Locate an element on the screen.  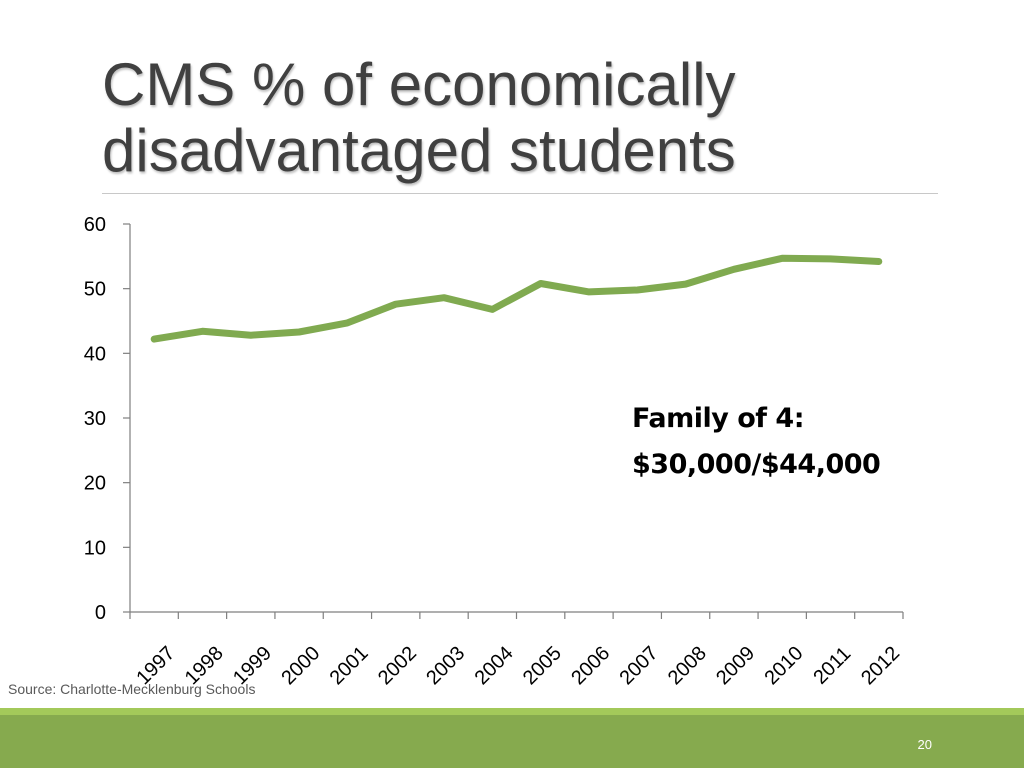
footer-band is located at coordinates (512, 741).